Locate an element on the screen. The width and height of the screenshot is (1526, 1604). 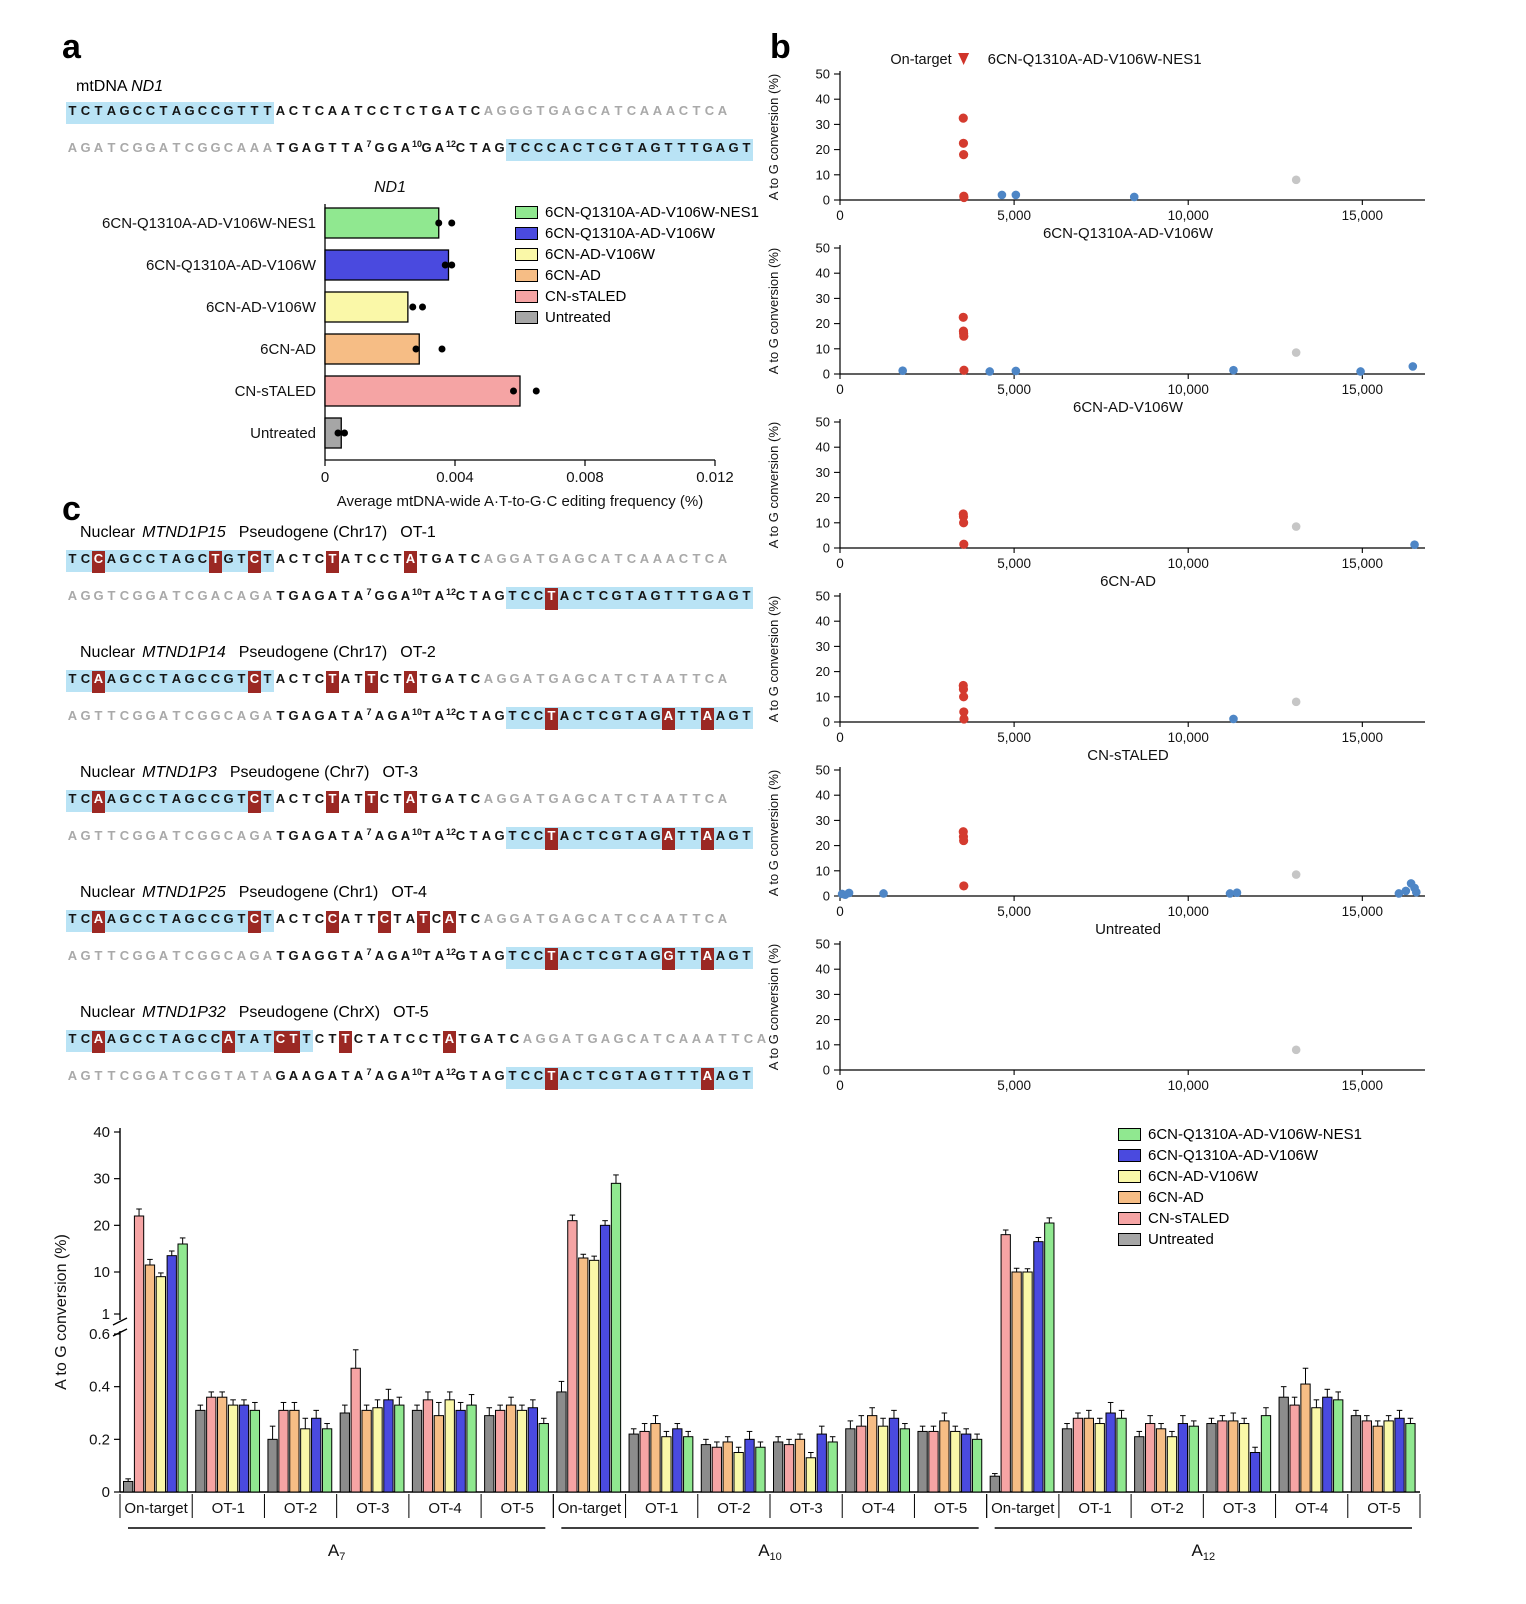
legend-label: Untreated is located at coordinates (1181, 1239).